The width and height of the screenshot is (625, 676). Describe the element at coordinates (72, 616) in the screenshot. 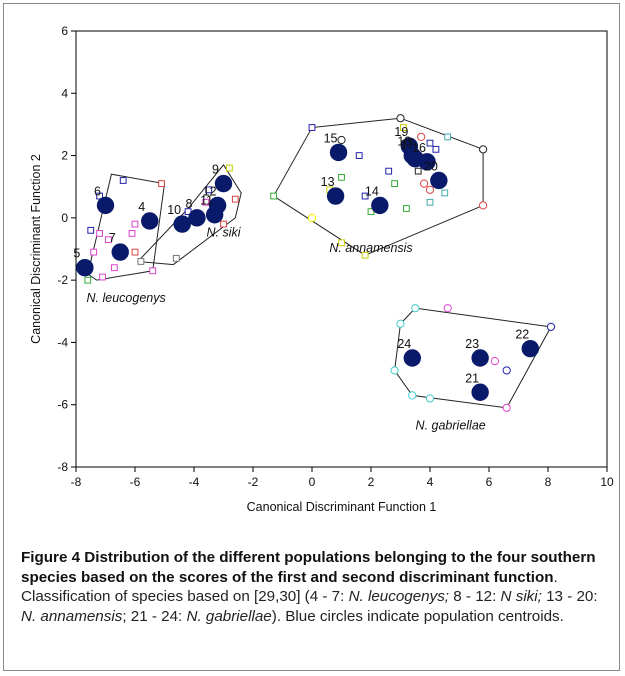

I see `caption-species-3: N. annamensis` at that location.